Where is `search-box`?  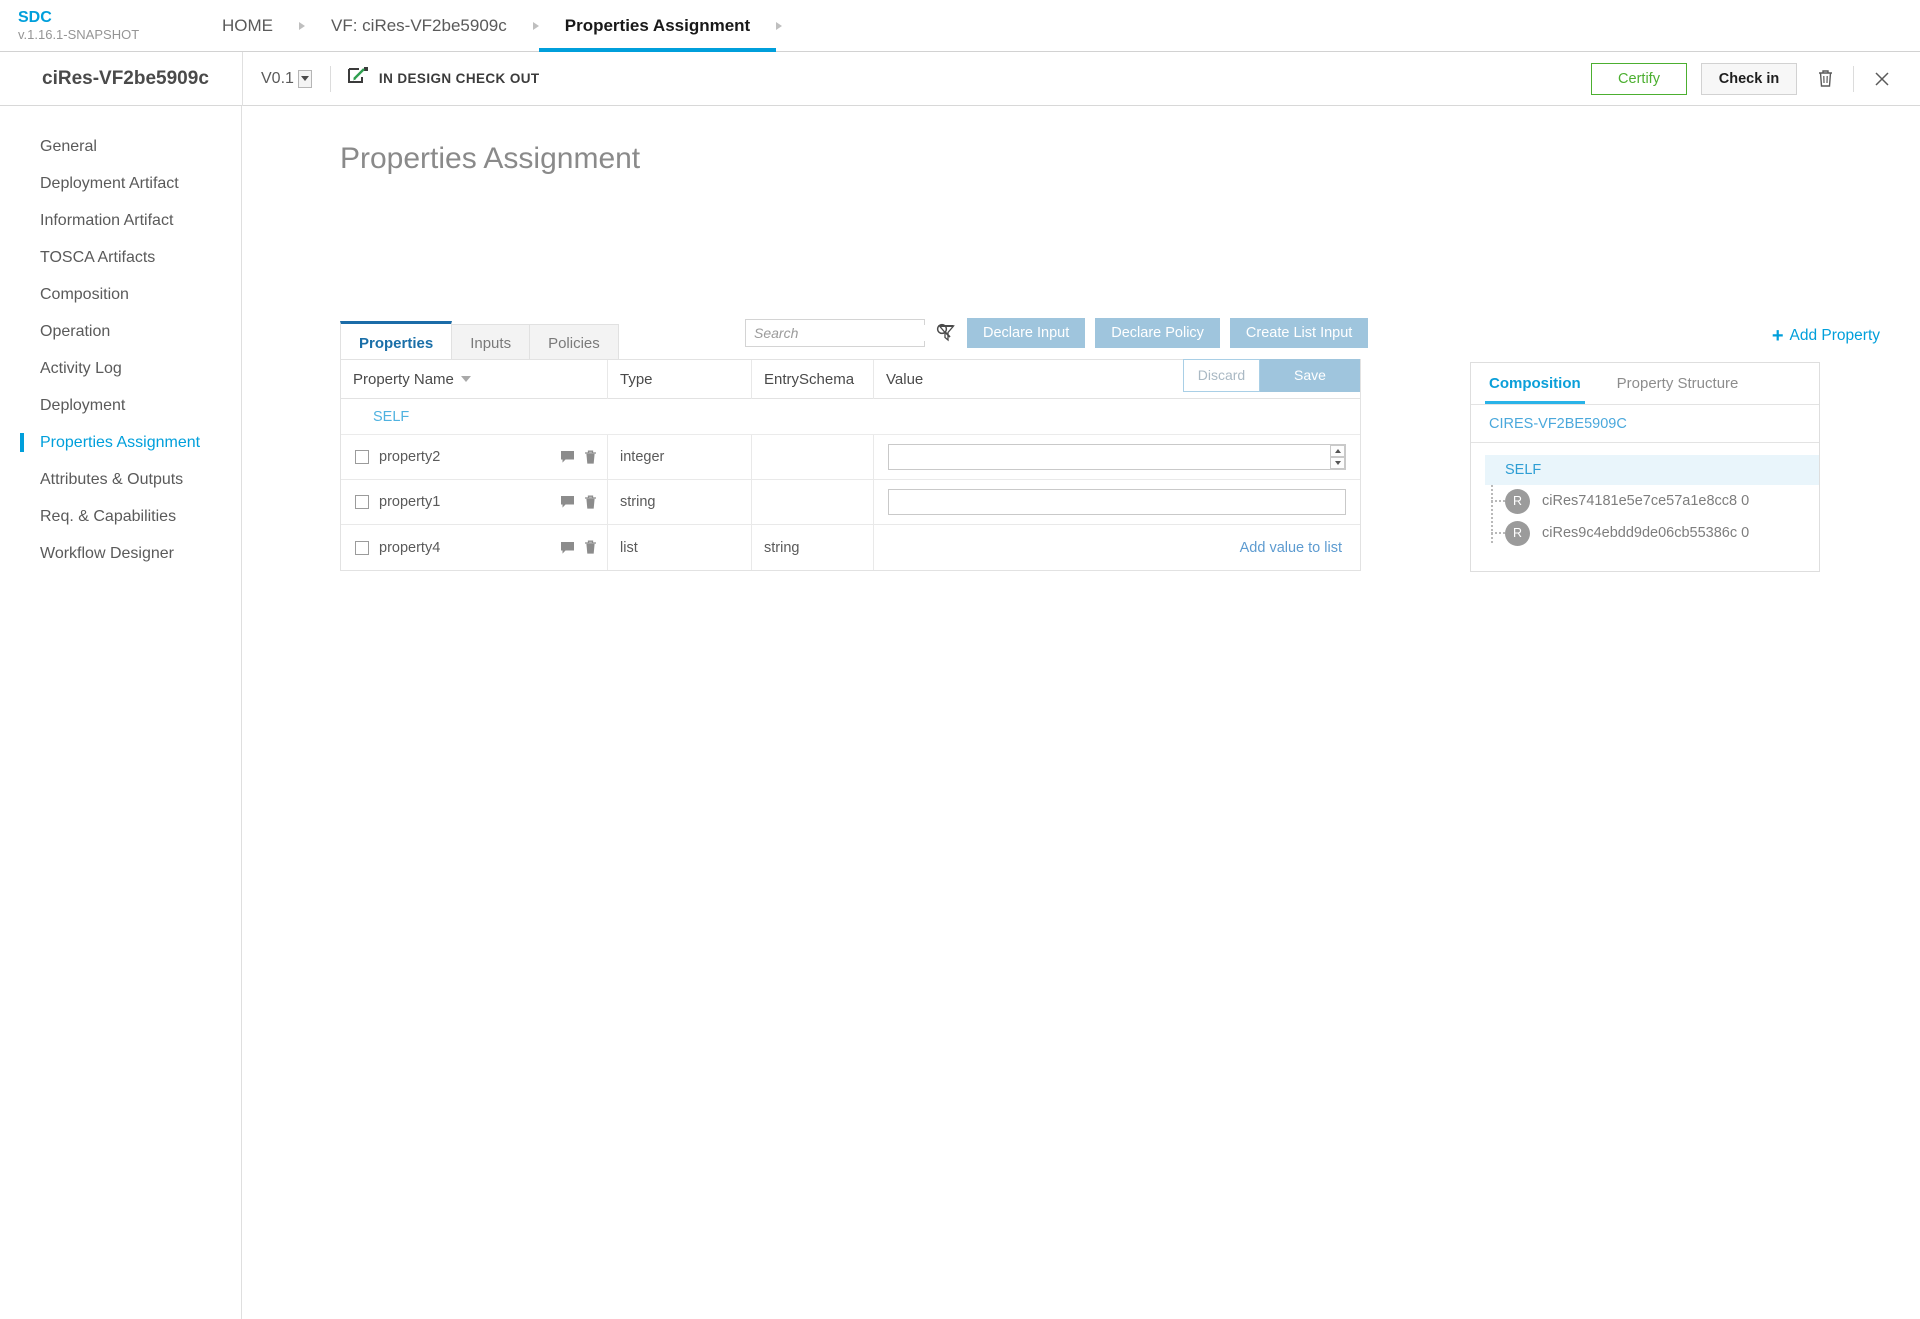 search-box is located at coordinates (848, 333).